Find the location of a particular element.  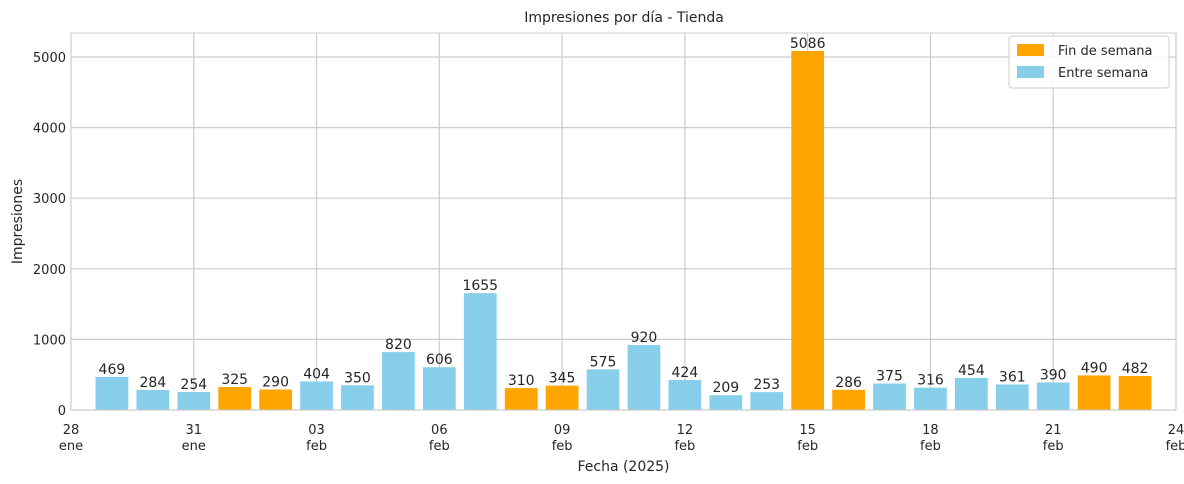

x-tick-label: 06 feb is located at coordinates (439, 438).